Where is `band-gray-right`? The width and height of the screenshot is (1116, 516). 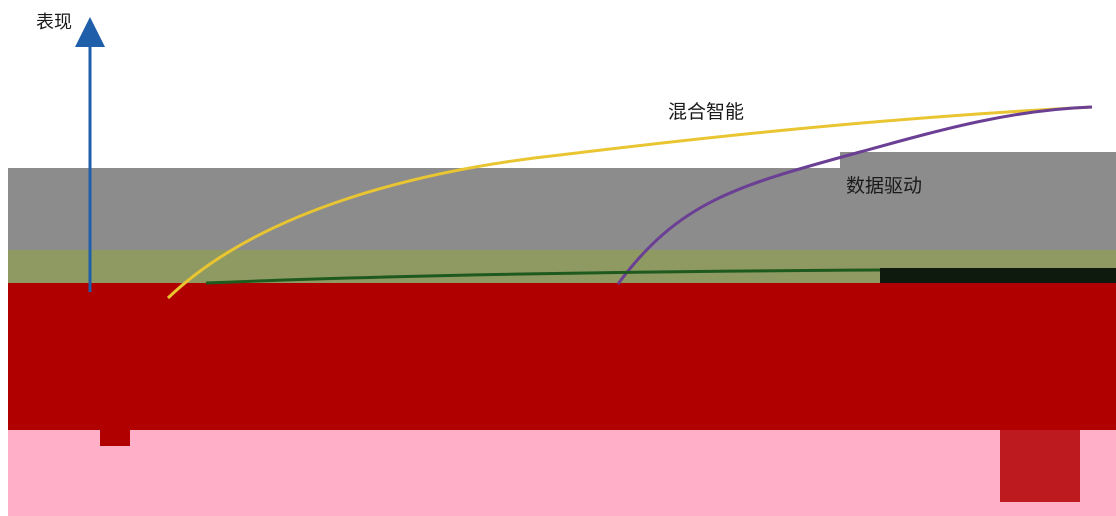
band-gray-right is located at coordinates (978, 160).